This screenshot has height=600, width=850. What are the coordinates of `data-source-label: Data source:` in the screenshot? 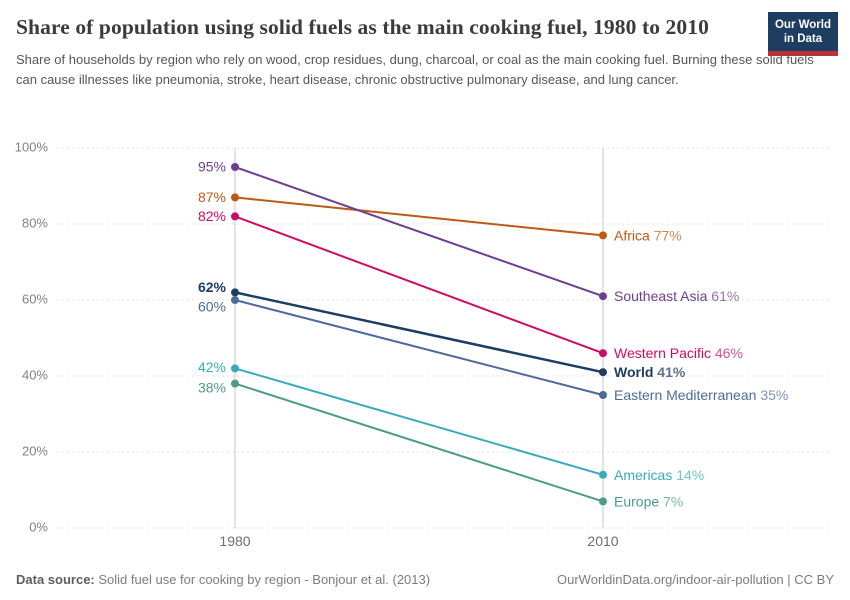 It's located at (55, 579).